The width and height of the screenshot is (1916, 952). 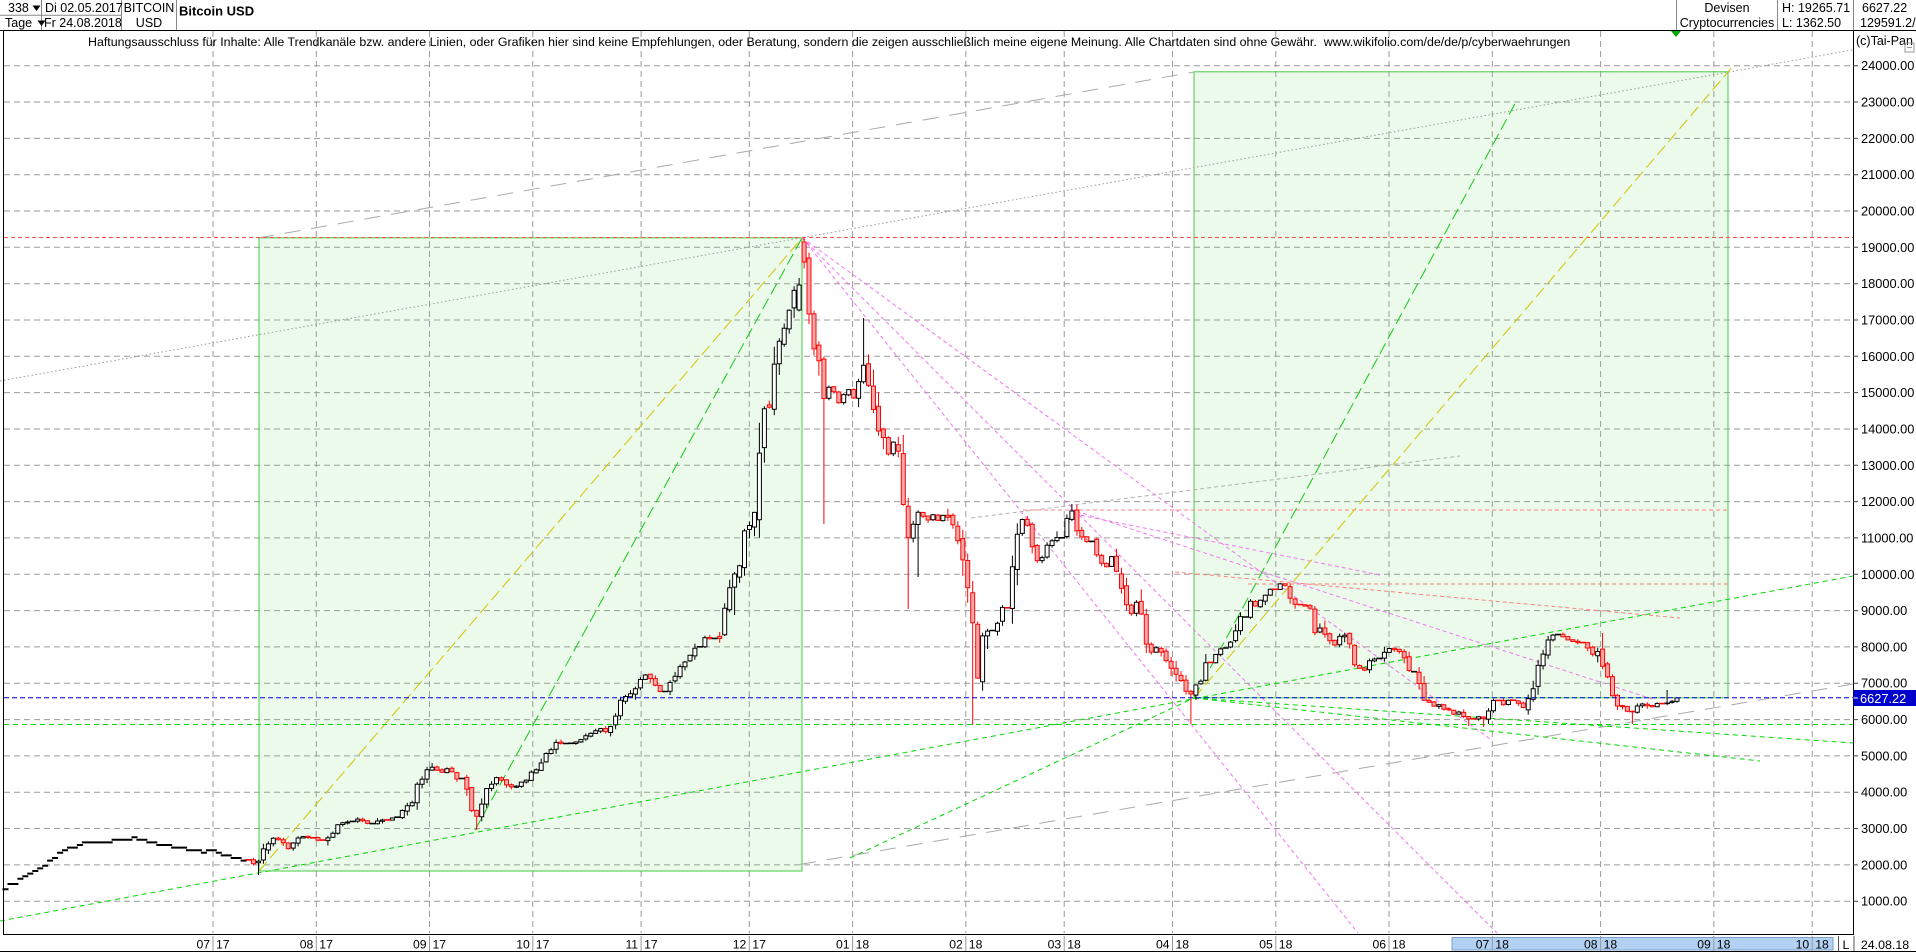 I want to click on svg-text: 13000.00, so click(x=1887, y=465).